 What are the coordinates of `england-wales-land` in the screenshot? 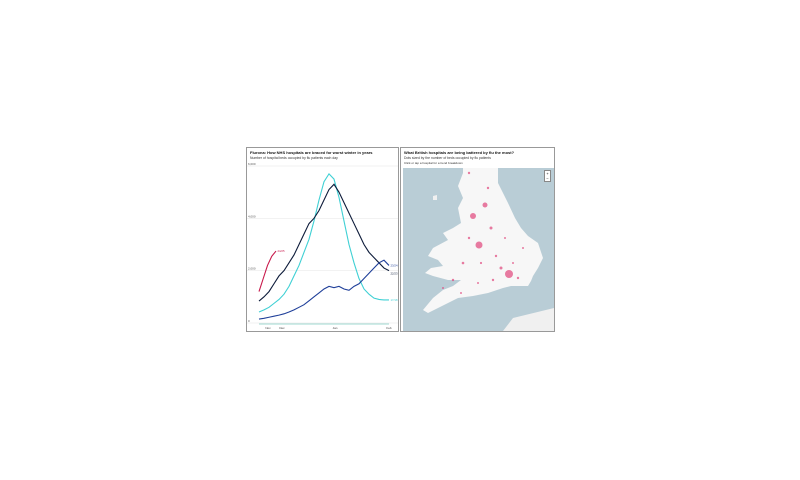 It's located at (483, 240).